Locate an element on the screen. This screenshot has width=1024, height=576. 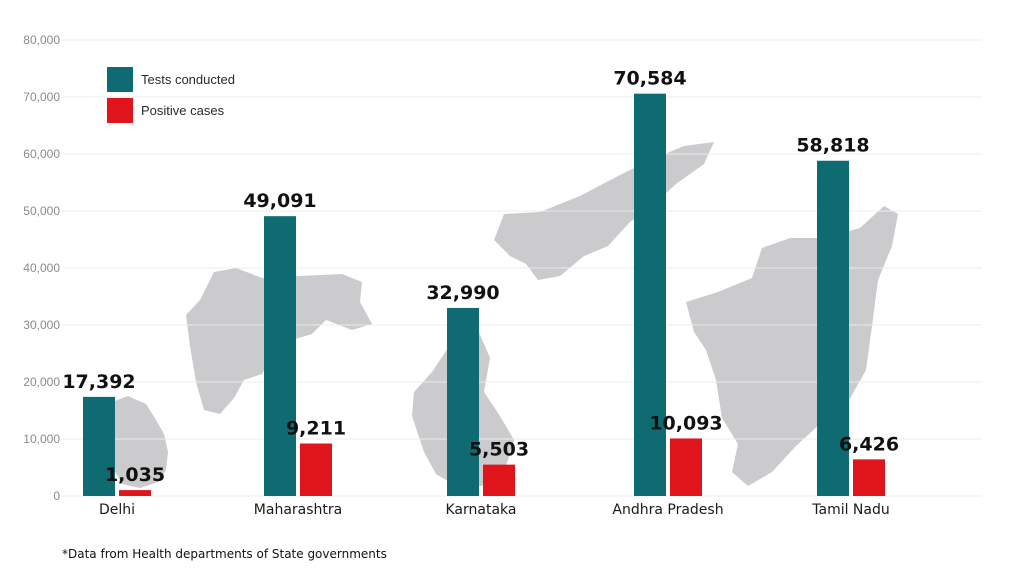
y-tick-label: 20,000 is located at coordinates (41, 382).